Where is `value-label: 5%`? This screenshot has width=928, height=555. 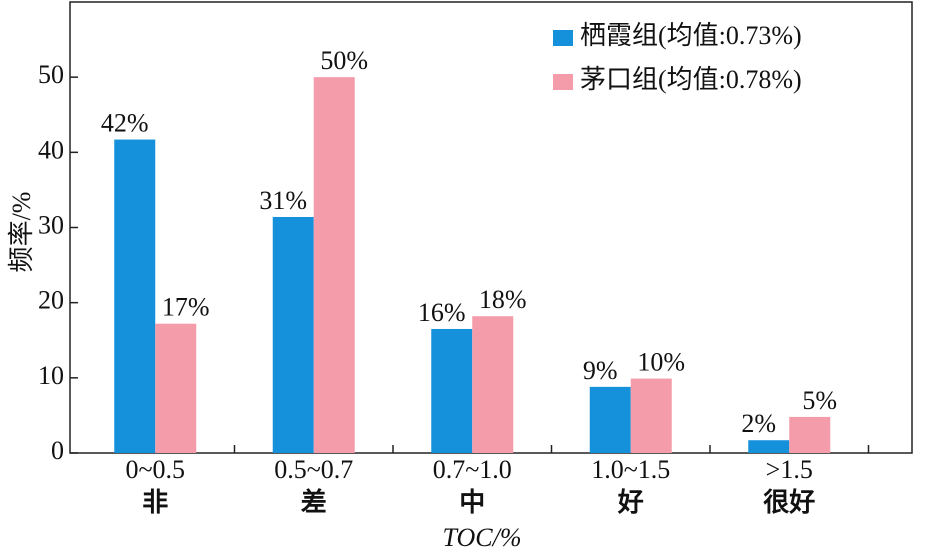 value-label: 5% is located at coordinates (819, 400).